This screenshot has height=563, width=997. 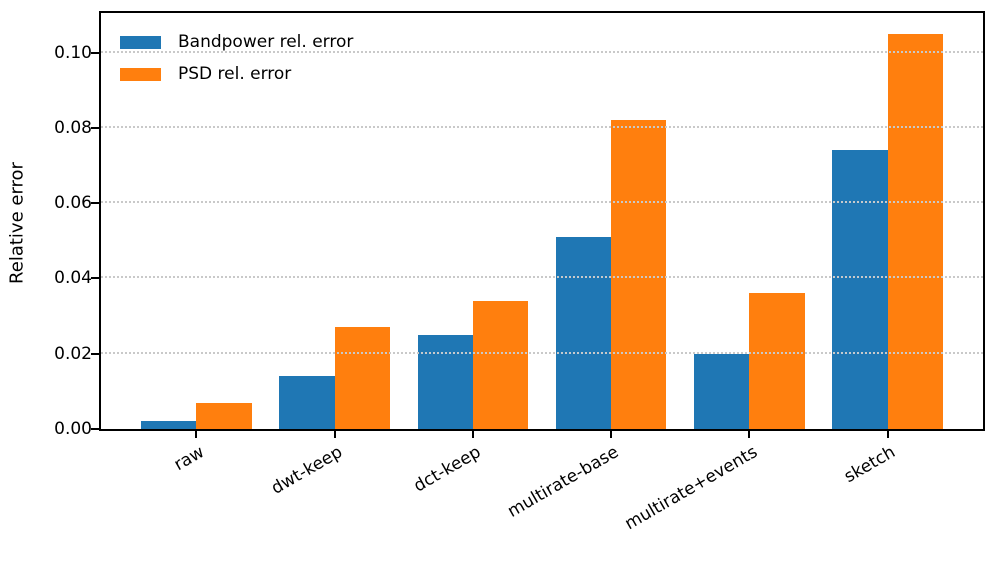 What do you see at coordinates (73, 429) in the screenshot?
I see `y-tick-label: 0.00` at bounding box center [73, 429].